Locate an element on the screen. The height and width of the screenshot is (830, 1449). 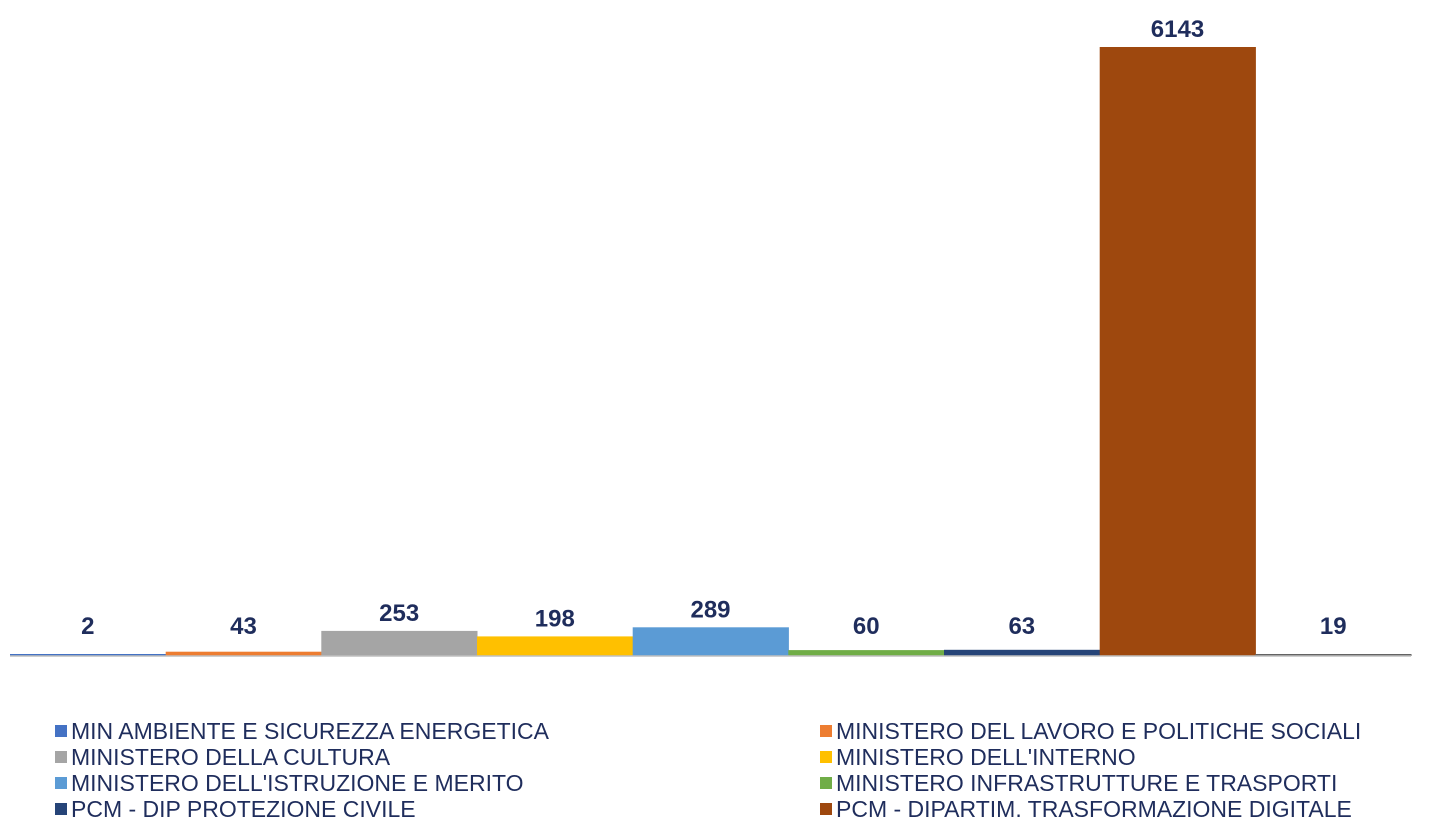
legend-label: PCM - DIP PROTEZIONE CIVILE is located at coordinates (243, 809).